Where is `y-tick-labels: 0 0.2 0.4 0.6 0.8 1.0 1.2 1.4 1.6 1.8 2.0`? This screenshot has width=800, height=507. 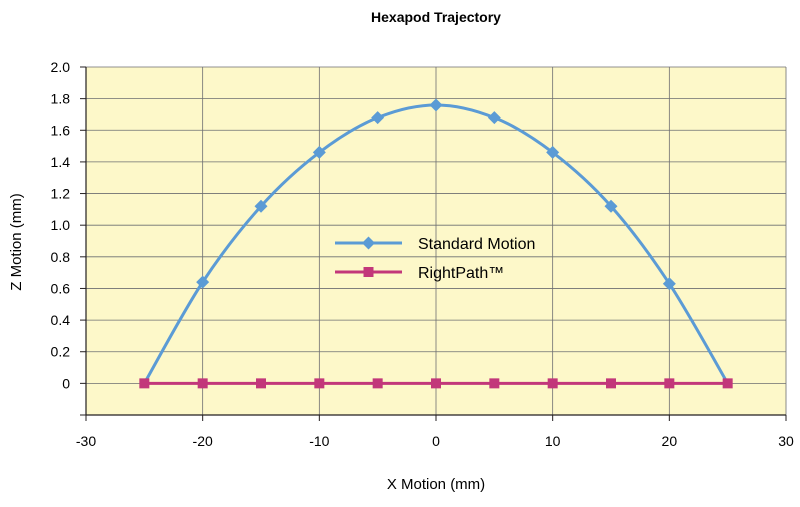 y-tick-labels: 0 0.2 0.4 0.6 0.8 1.0 1.2 1.4 1.6 1.8 2.0 is located at coordinates (61, 225).